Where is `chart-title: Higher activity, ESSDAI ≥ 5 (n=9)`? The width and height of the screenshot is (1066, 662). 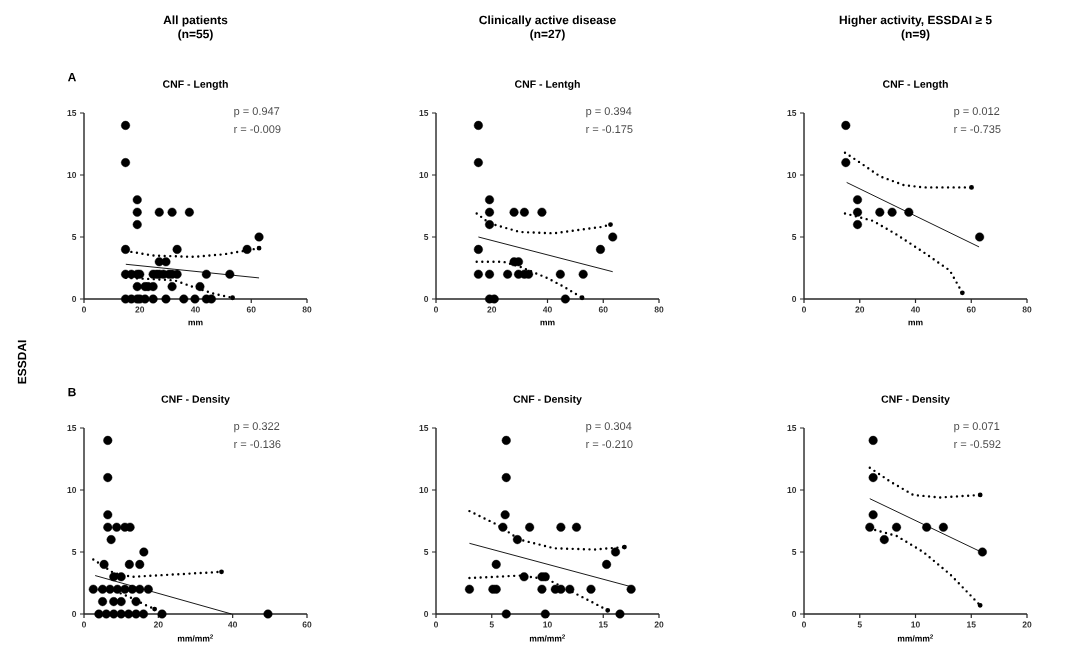 chart-title: Higher activity, ESSDAI ≥ 5 (n=9) is located at coordinates (915, 28).